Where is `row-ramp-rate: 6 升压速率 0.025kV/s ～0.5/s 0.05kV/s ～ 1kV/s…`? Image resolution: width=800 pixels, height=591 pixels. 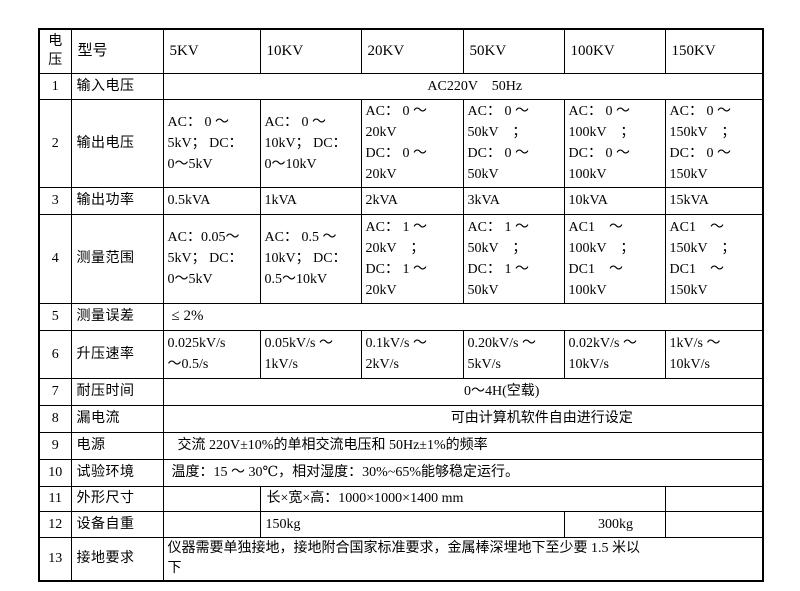
row-ramp-rate: 6 升压速率 0.025kV/s ～0.5/s 0.05kV/s ～ 1kV/s… is located at coordinates (401, 354).